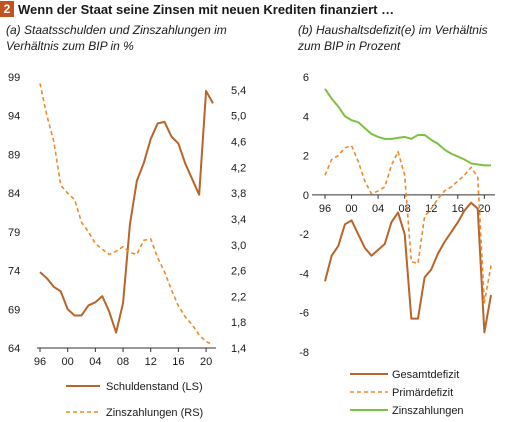 The height and width of the screenshot is (422, 506). I want to click on panel-b-y-tick-label: -4, so click(304, 274).